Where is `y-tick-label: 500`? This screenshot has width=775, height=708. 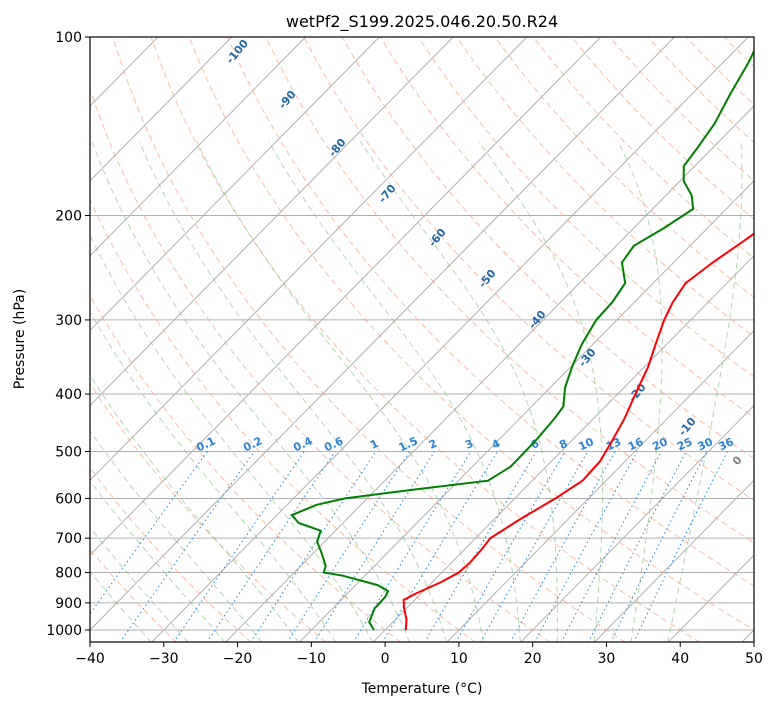 y-tick-label: 500 is located at coordinates (68, 452).